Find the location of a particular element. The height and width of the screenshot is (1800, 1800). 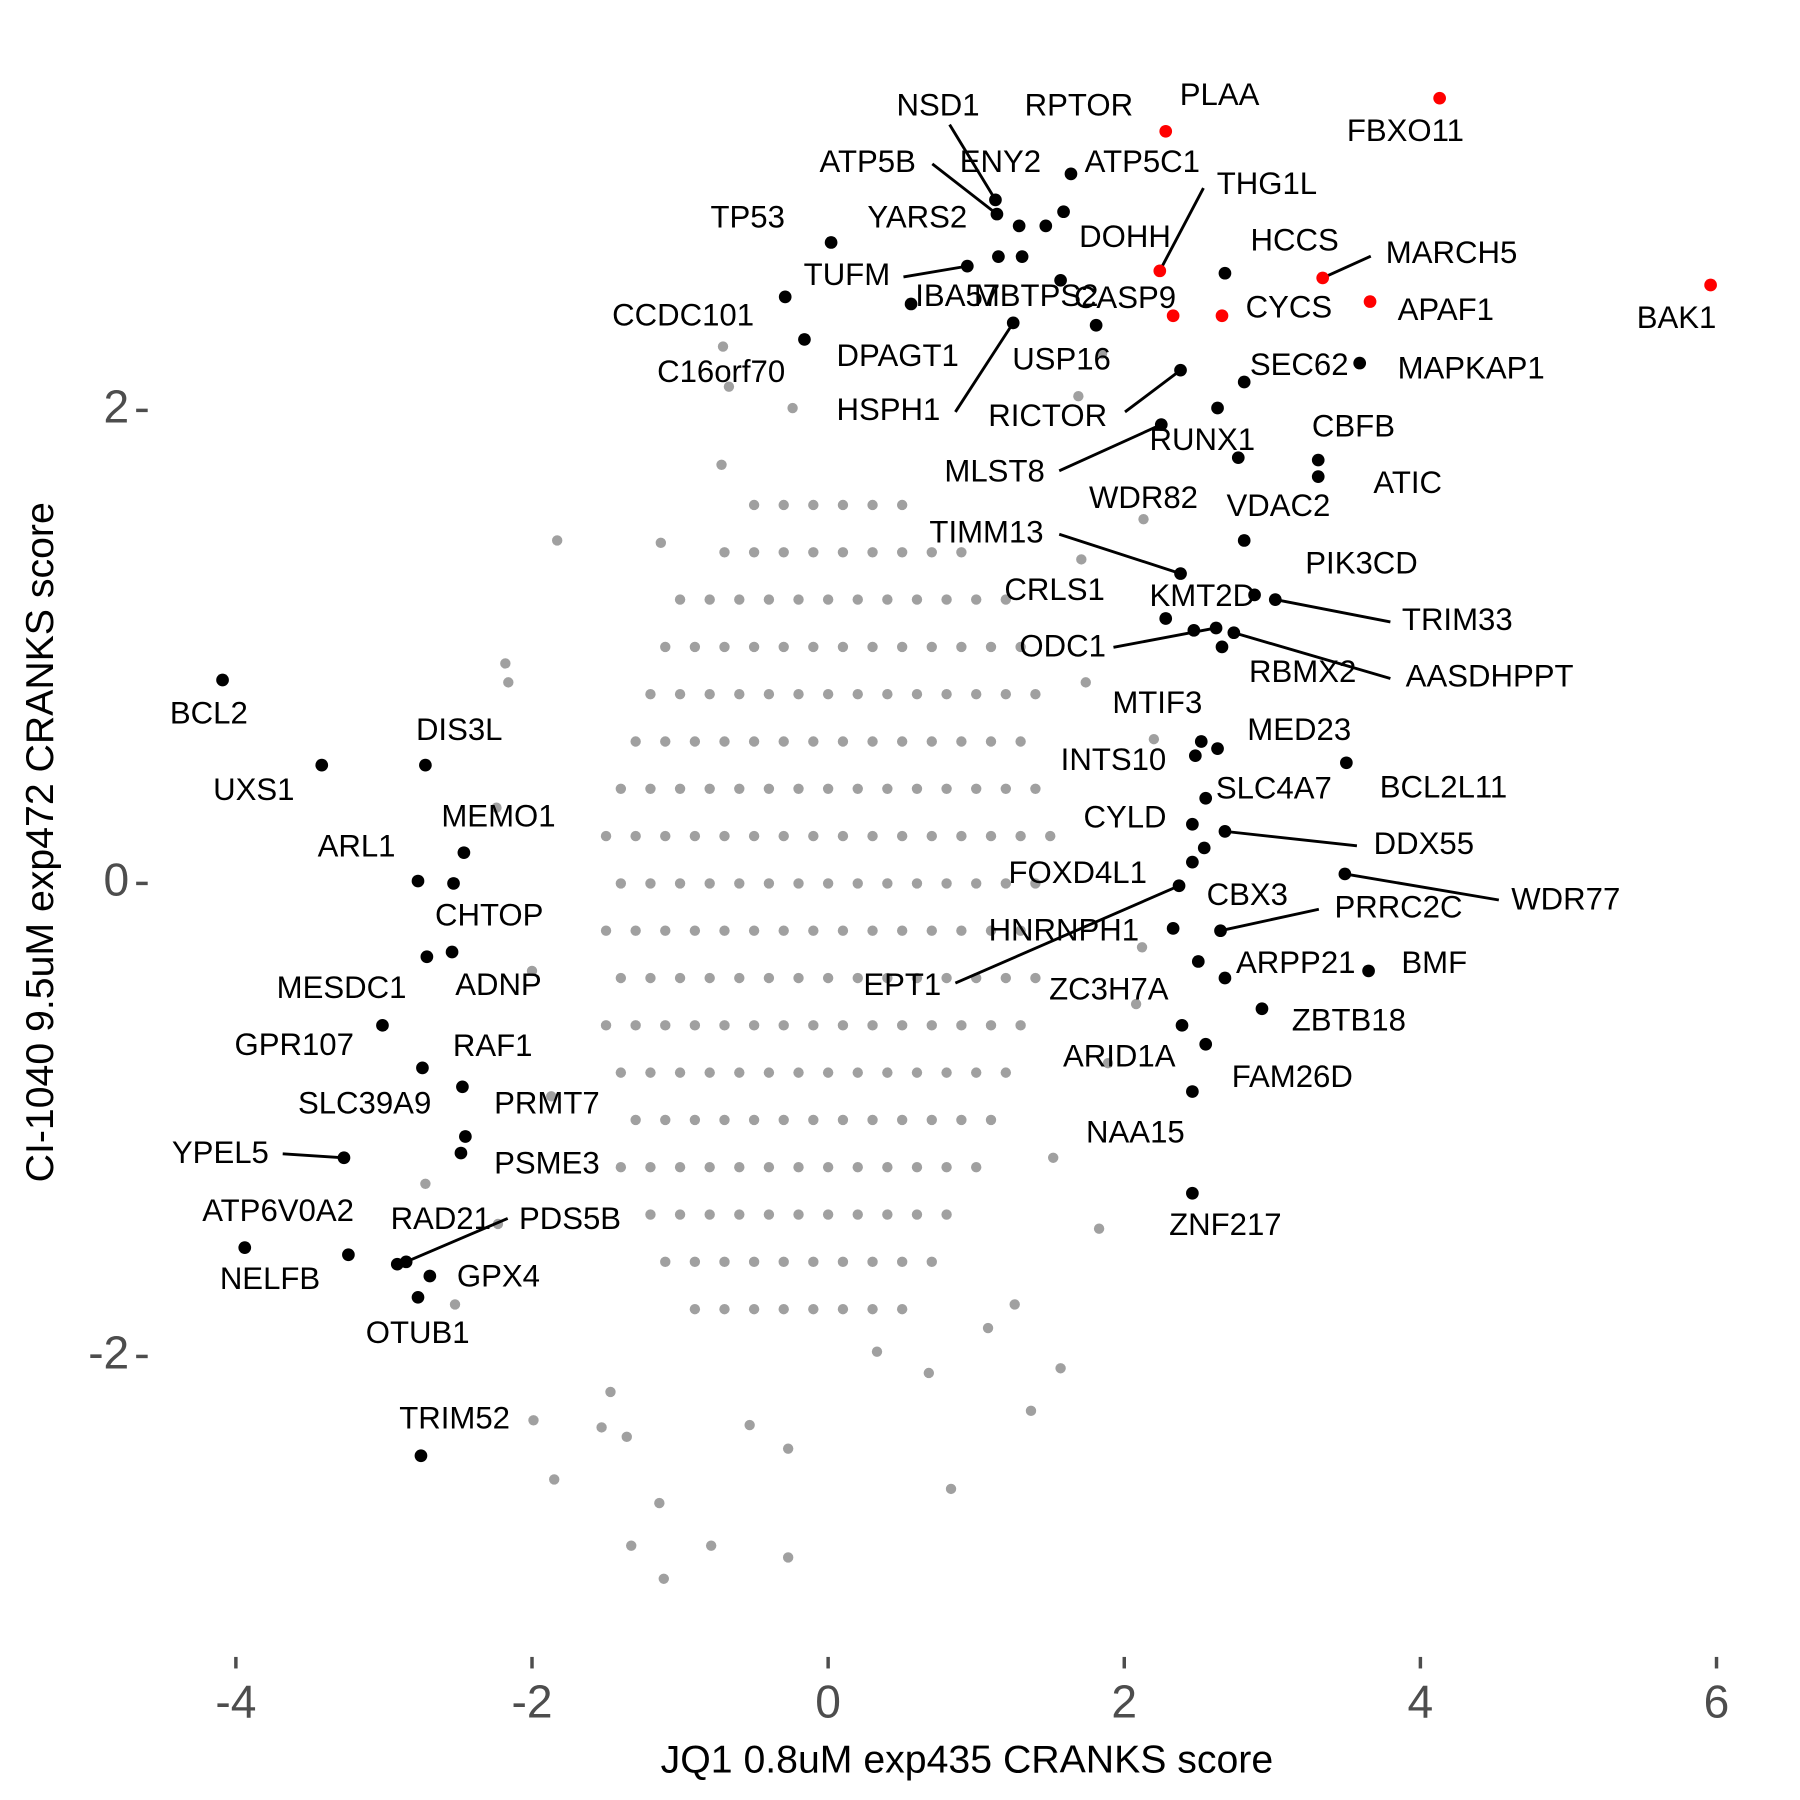

gene-label: ARID1A is located at coordinates (1119, 1055).